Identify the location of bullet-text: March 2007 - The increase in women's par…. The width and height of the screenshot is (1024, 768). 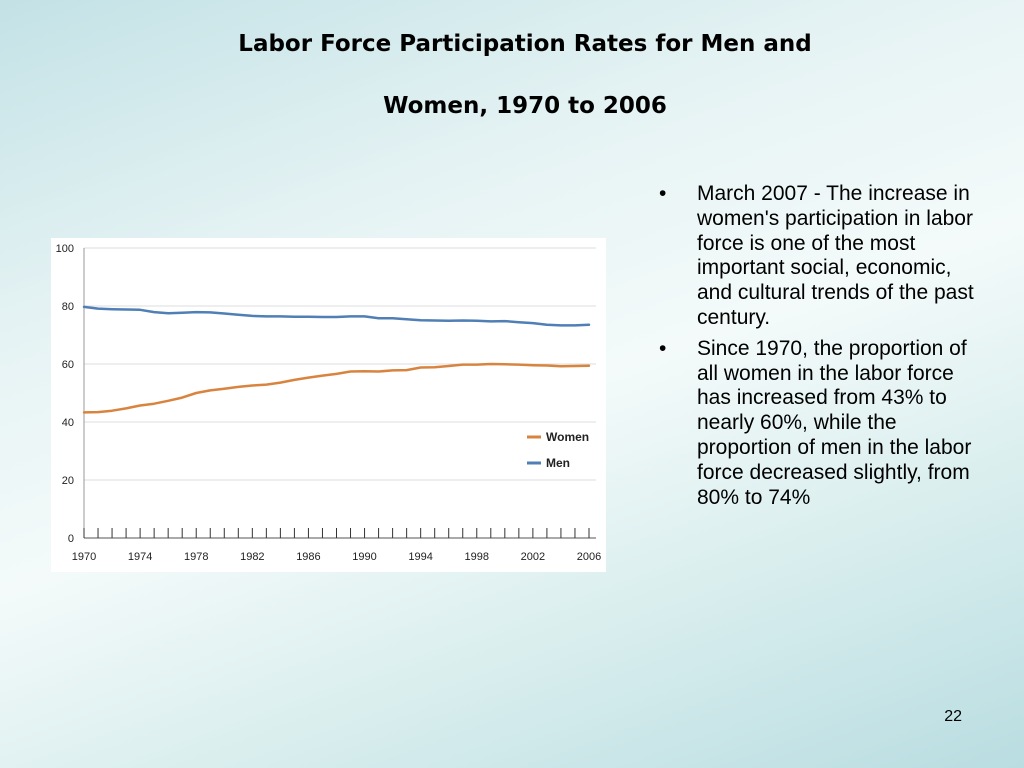
(835, 255).